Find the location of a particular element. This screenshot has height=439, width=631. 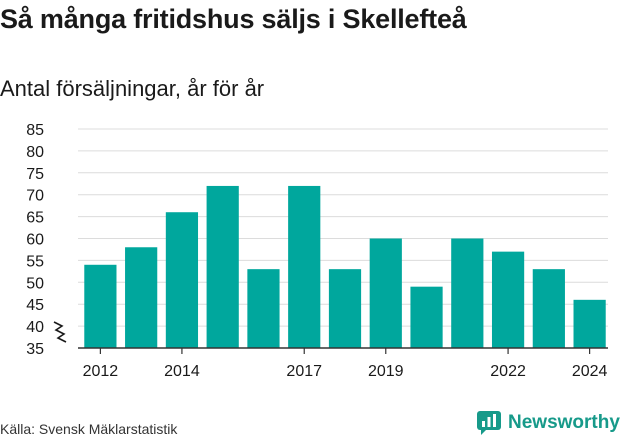

y-tick-label: 45 is located at coordinates (35, 305).